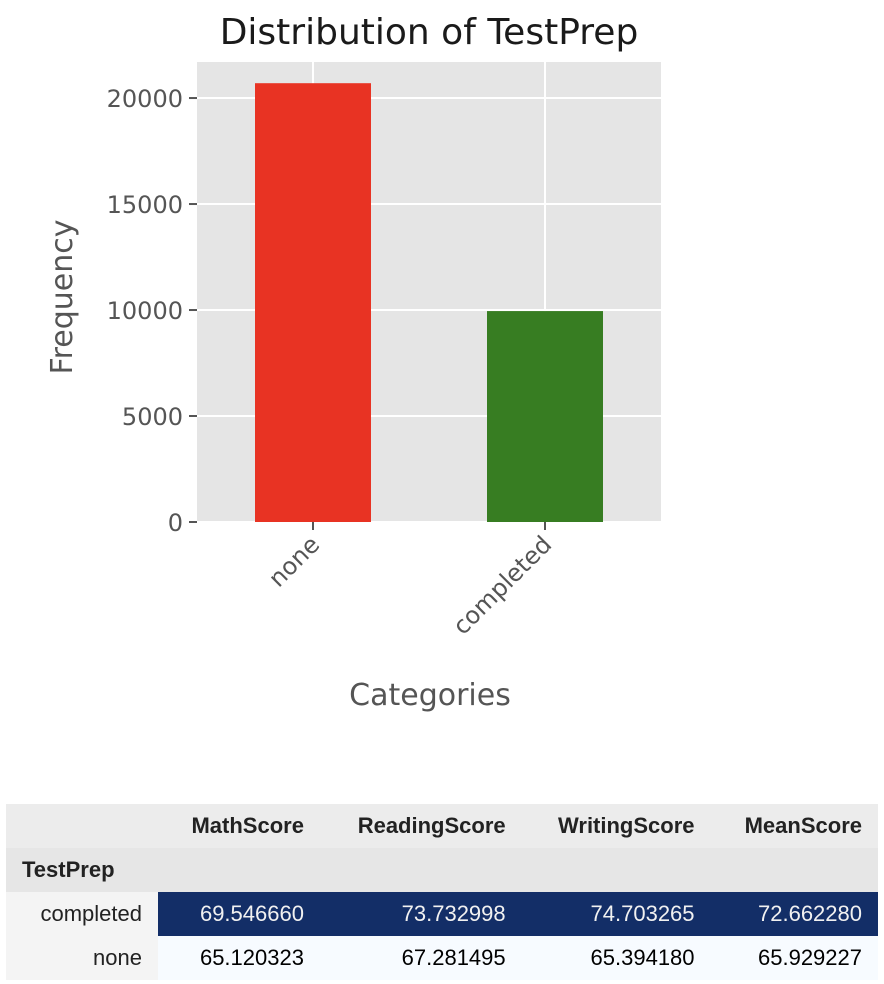  I want to click on y-tick-label: 5000, so click(152, 417).